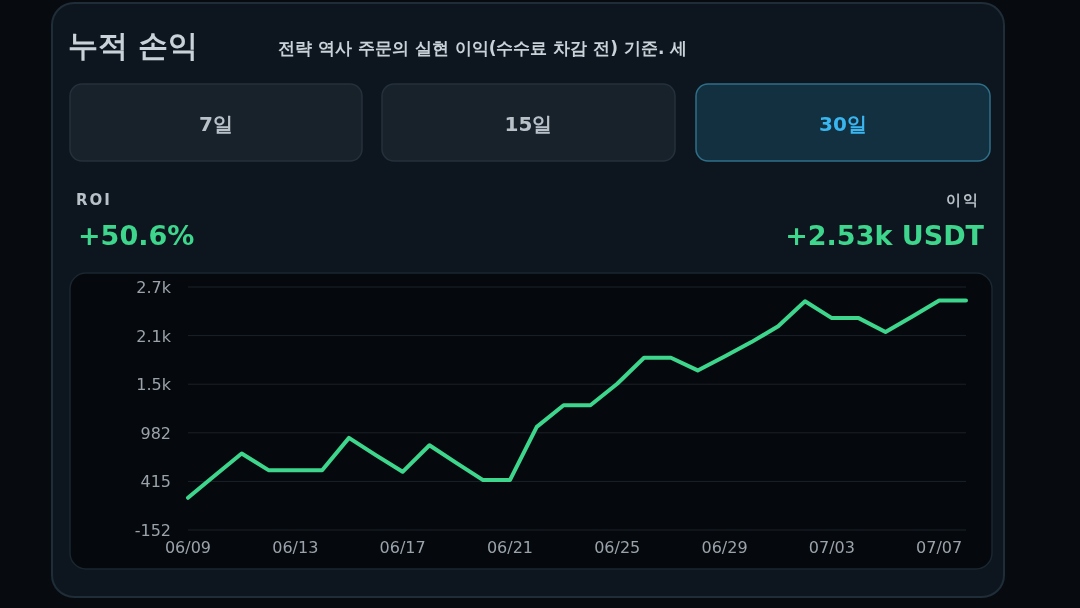  What do you see at coordinates (617, 547) in the screenshot?
I see `x-tick-label: 06/25` at bounding box center [617, 547].